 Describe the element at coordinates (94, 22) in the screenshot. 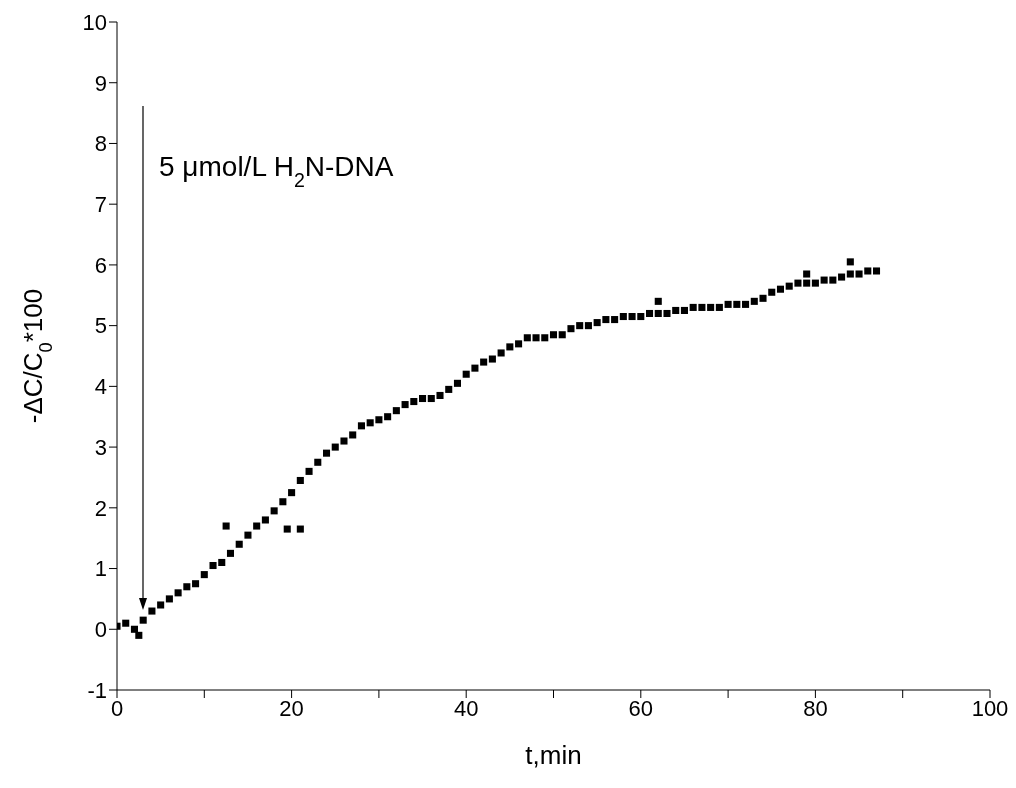

I see `y-tick-label: 10` at that location.